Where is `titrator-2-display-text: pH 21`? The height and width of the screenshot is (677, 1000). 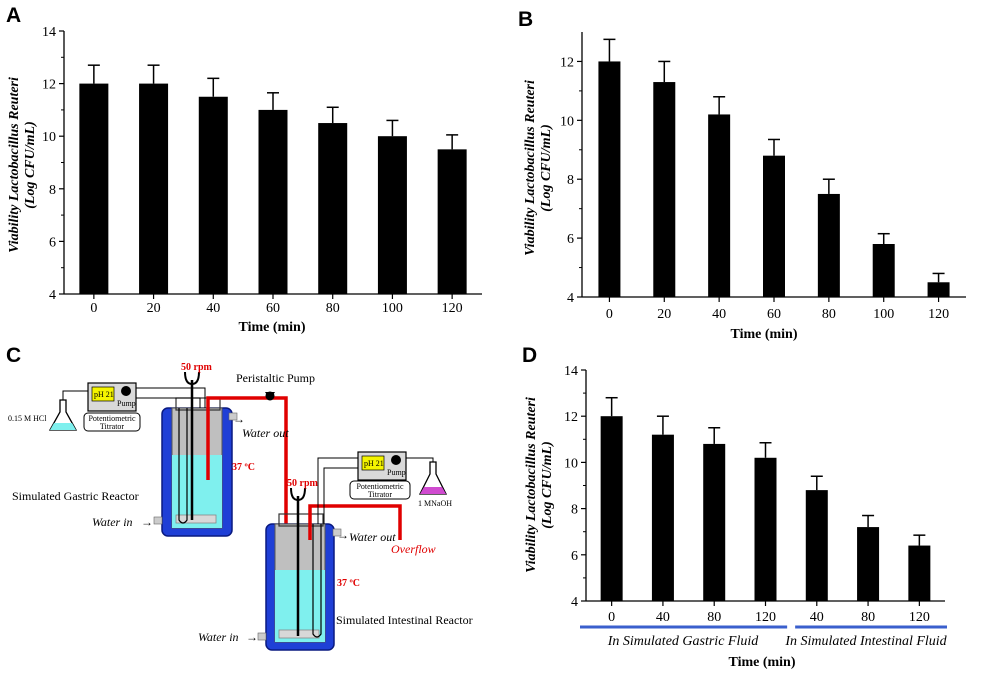
titrator-2-display-text: pH 21 is located at coordinates (374, 463).